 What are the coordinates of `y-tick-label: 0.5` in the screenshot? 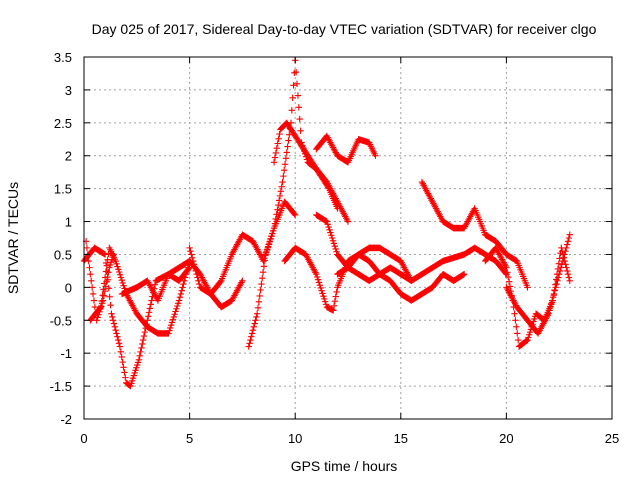 It's located at (63, 254).